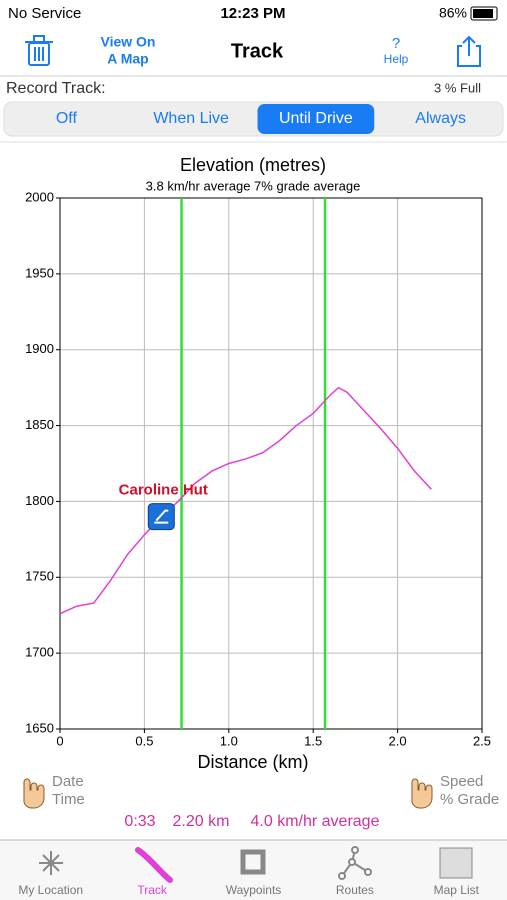 Image resolution: width=507 pixels, height=900 pixels. Describe the element at coordinates (253, 185) in the screenshot. I see `chart-subtitle: 3.8 km/hr average 7% grade average` at that location.